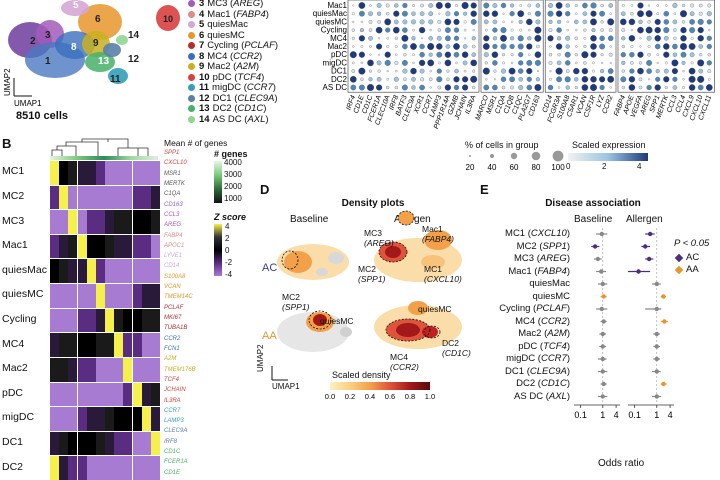 The image size is (720, 480). Describe the element at coordinates (15, 368) in the screenshot. I see `heatmap-row-label: Mac2` at that location.